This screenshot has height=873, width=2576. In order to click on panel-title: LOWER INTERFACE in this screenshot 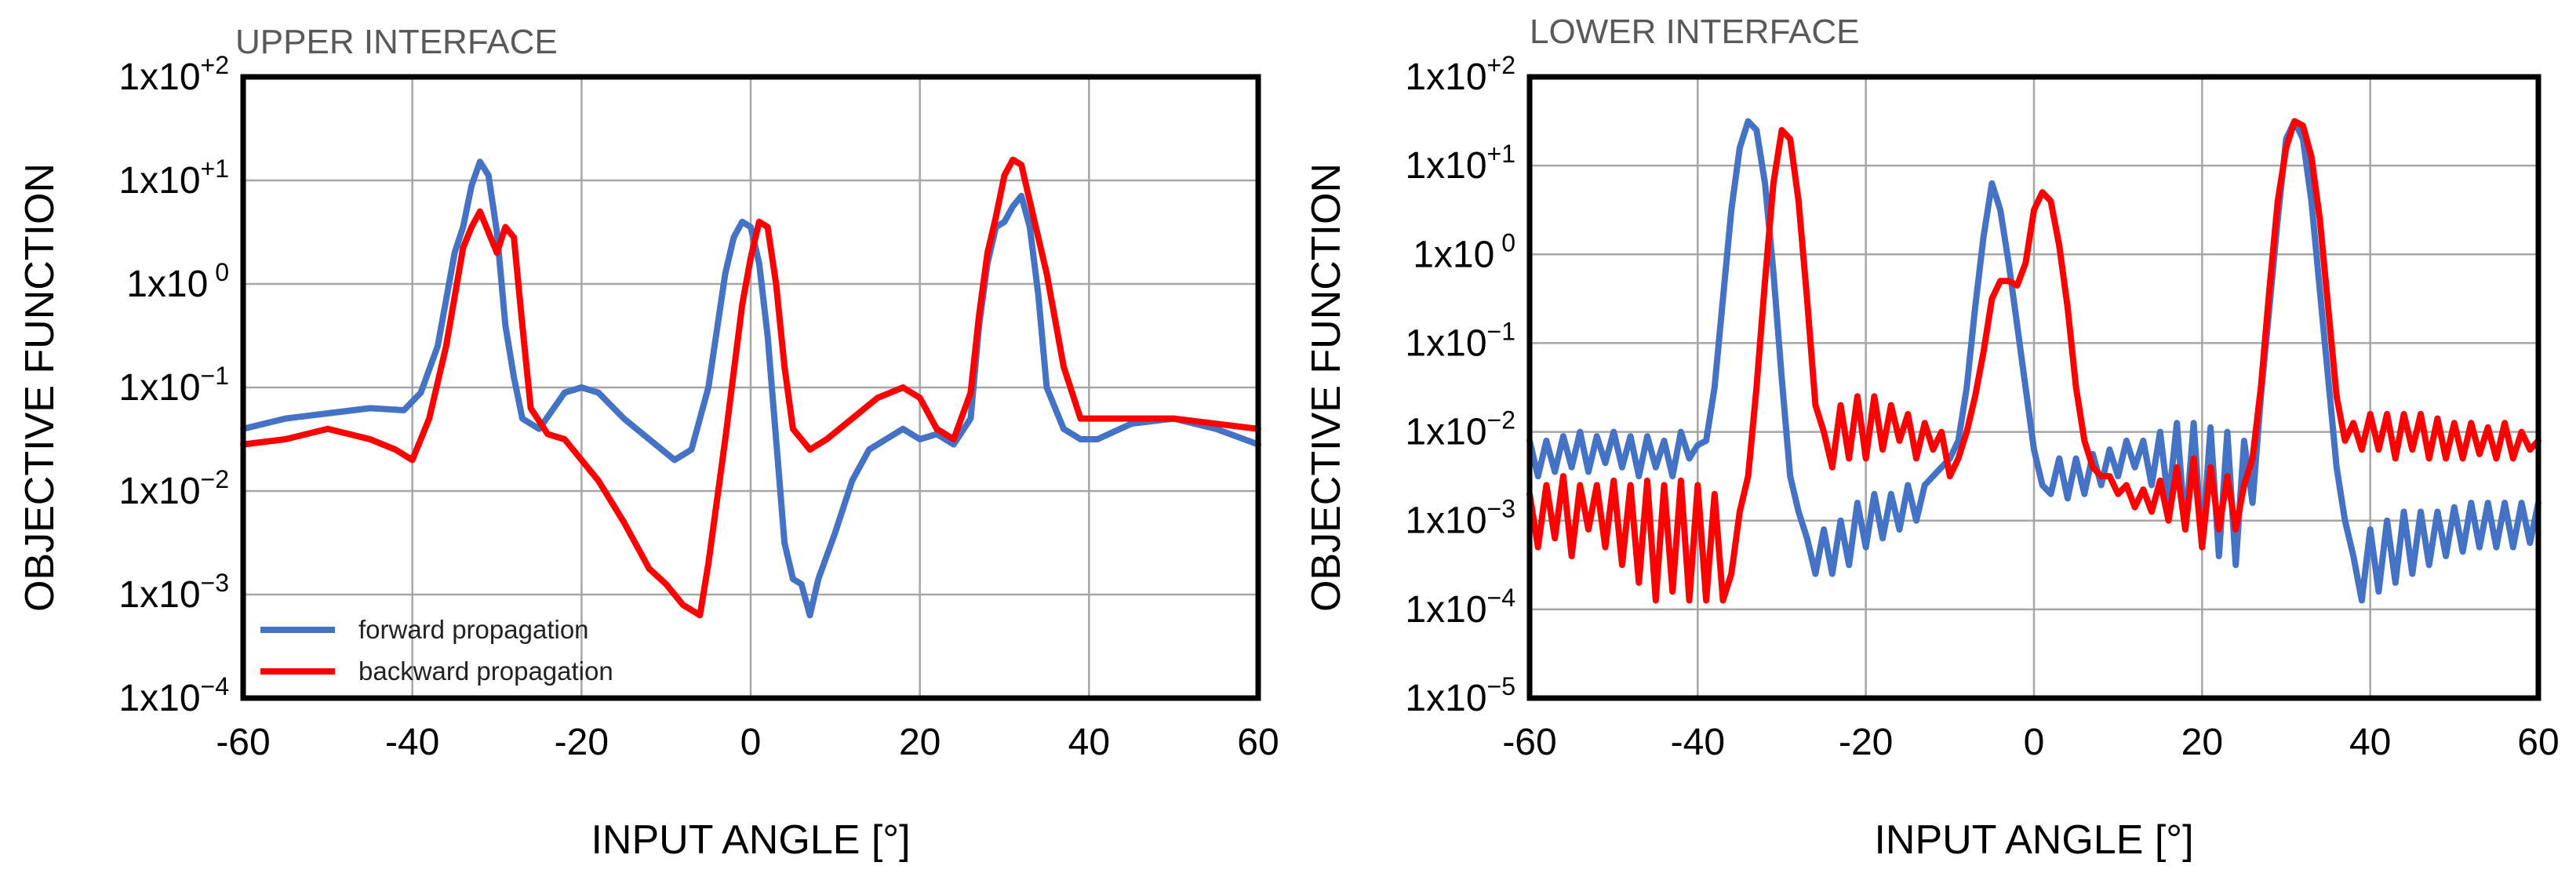, I will do `click(1695, 32)`.